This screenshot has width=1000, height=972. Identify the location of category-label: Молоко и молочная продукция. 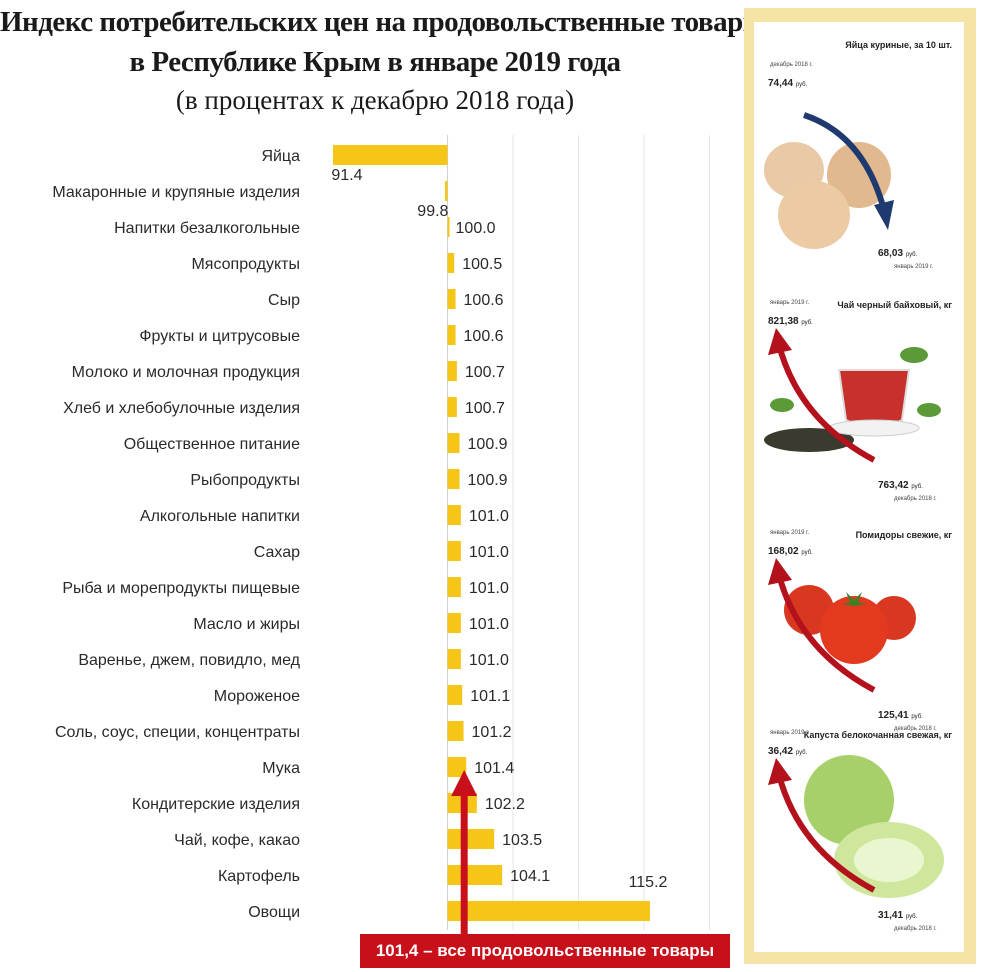
(186, 372).